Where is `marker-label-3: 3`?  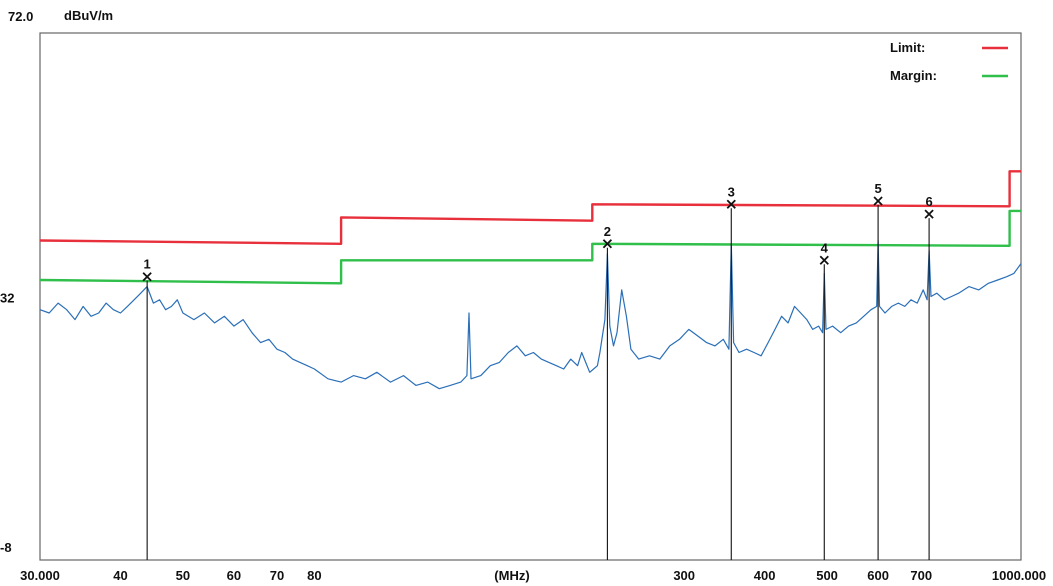 marker-label-3: 3 is located at coordinates (731, 191).